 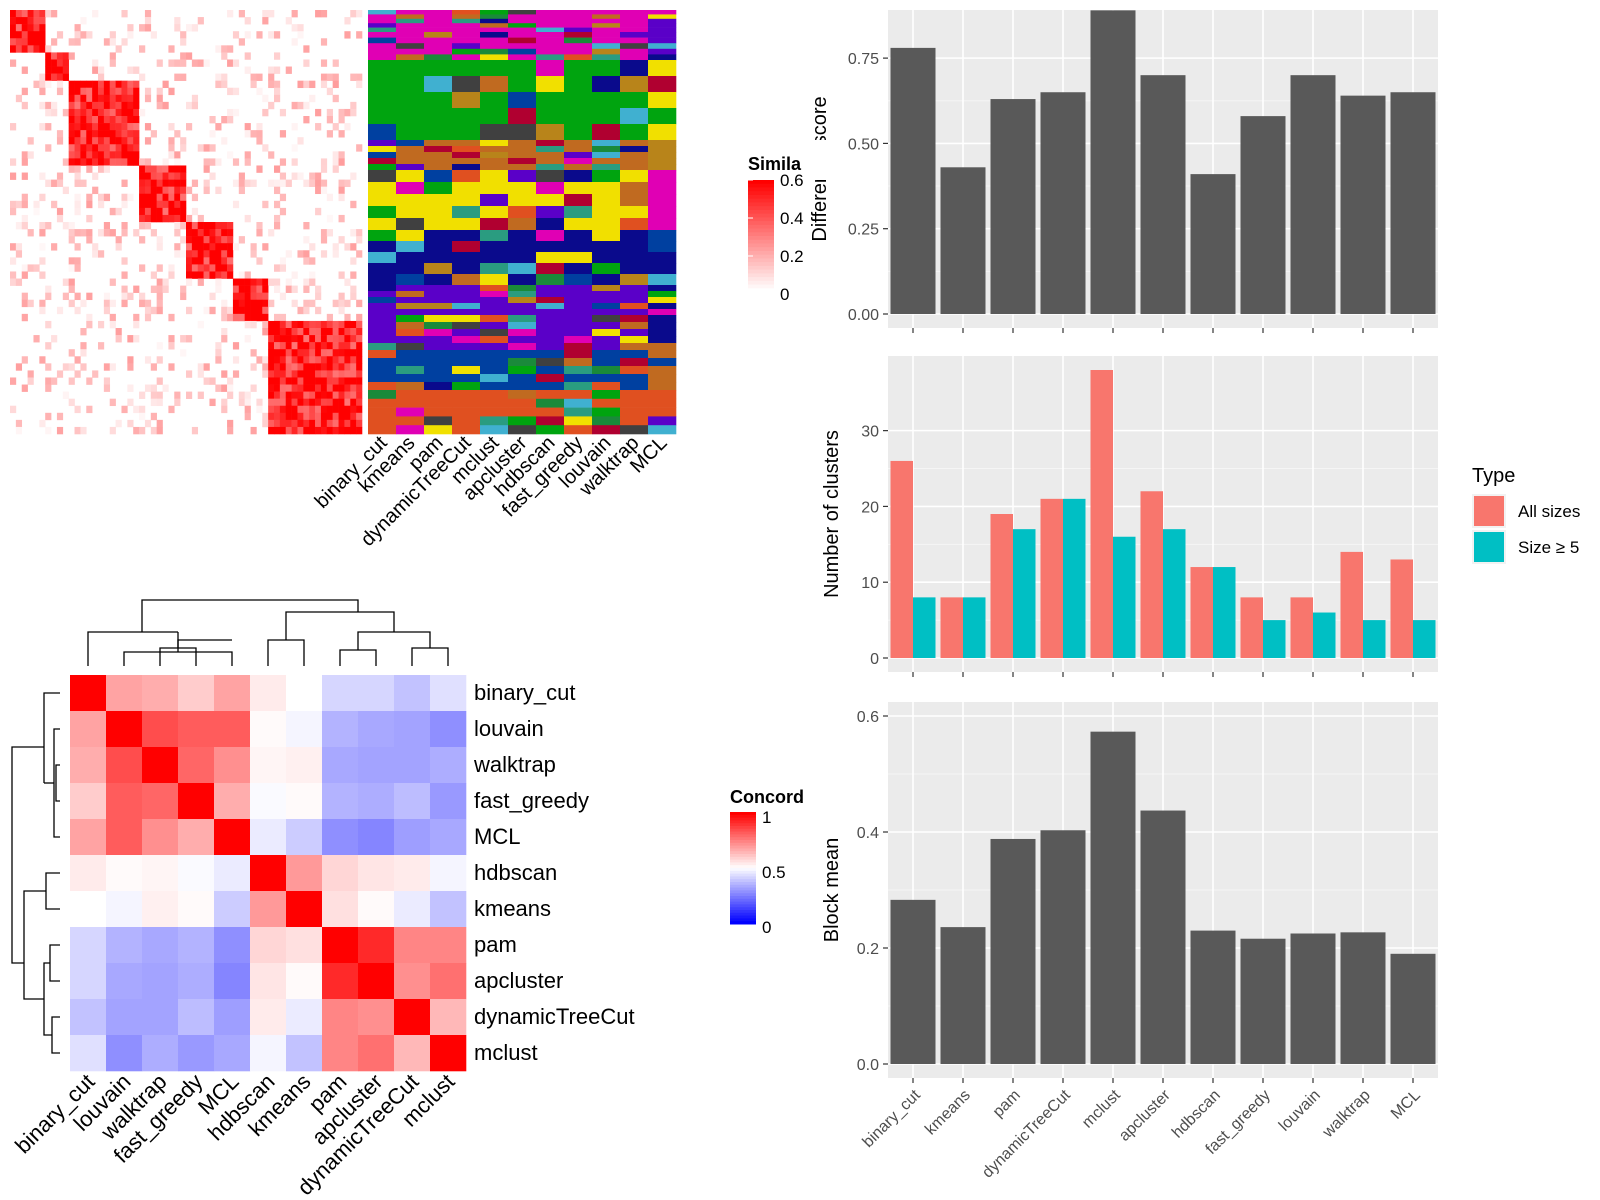 I want to click on legend-label: All sizes, so click(x=1549, y=511).